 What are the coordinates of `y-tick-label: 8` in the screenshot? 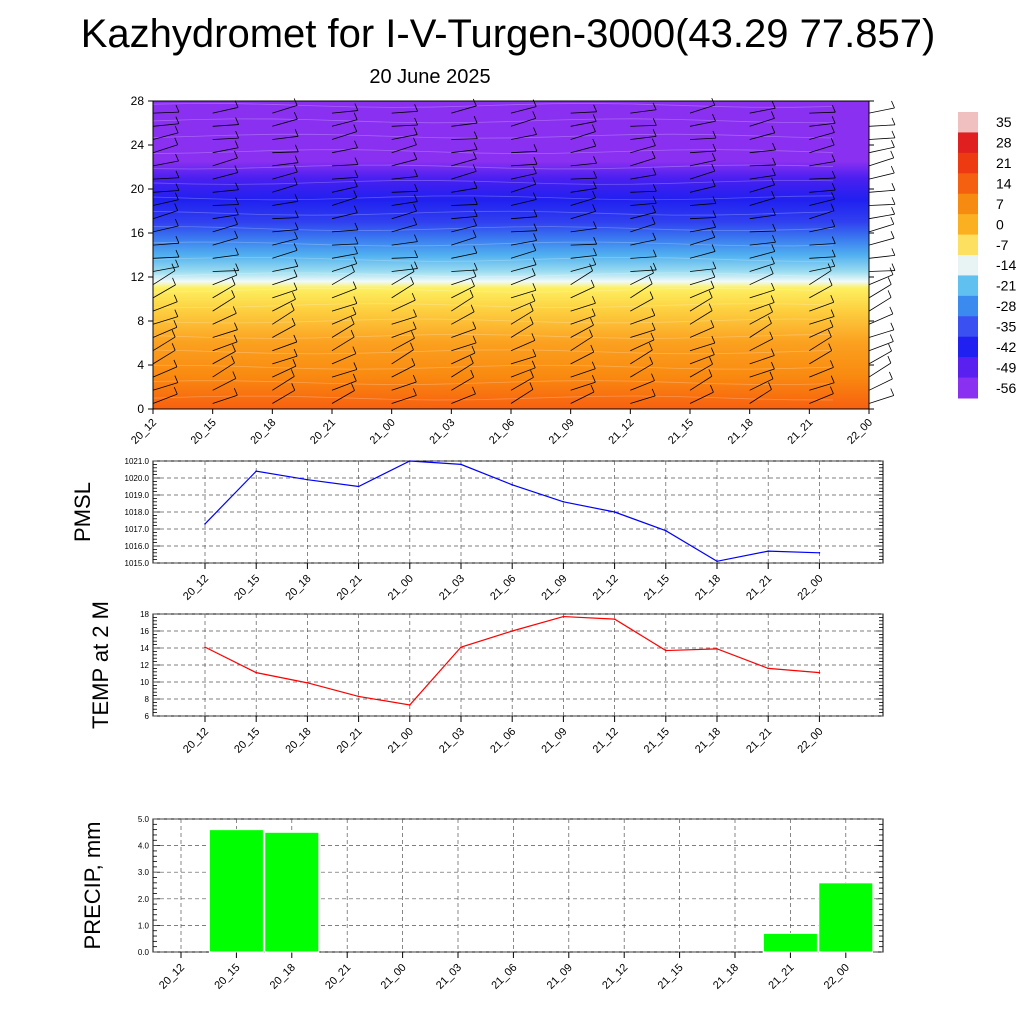 It's located at (140, 321).